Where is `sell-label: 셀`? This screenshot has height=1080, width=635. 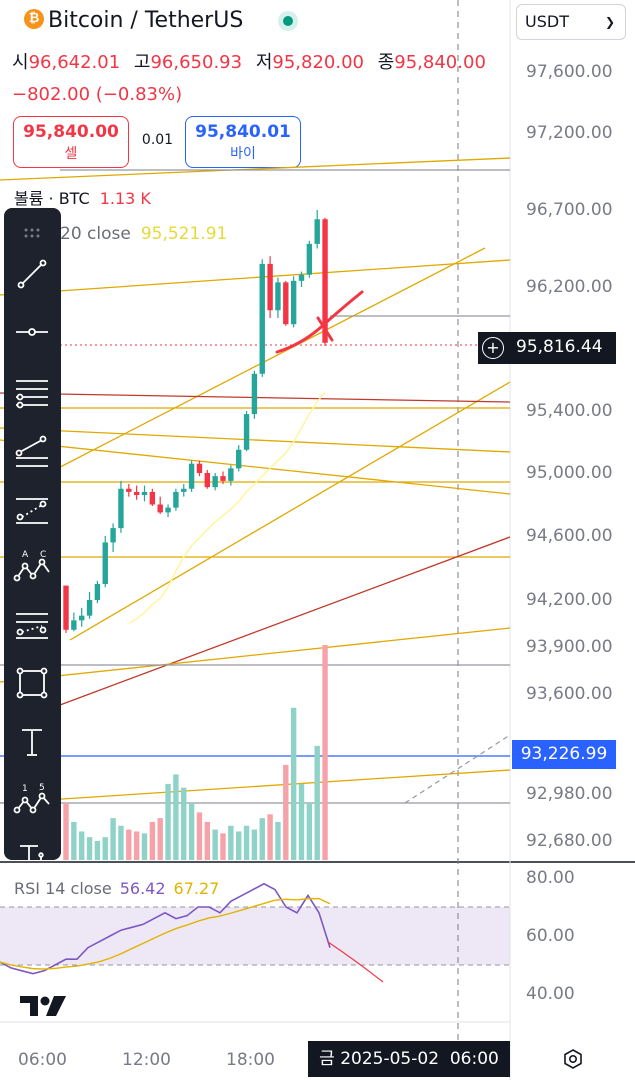
sell-label: 셀 is located at coordinates (71, 154).